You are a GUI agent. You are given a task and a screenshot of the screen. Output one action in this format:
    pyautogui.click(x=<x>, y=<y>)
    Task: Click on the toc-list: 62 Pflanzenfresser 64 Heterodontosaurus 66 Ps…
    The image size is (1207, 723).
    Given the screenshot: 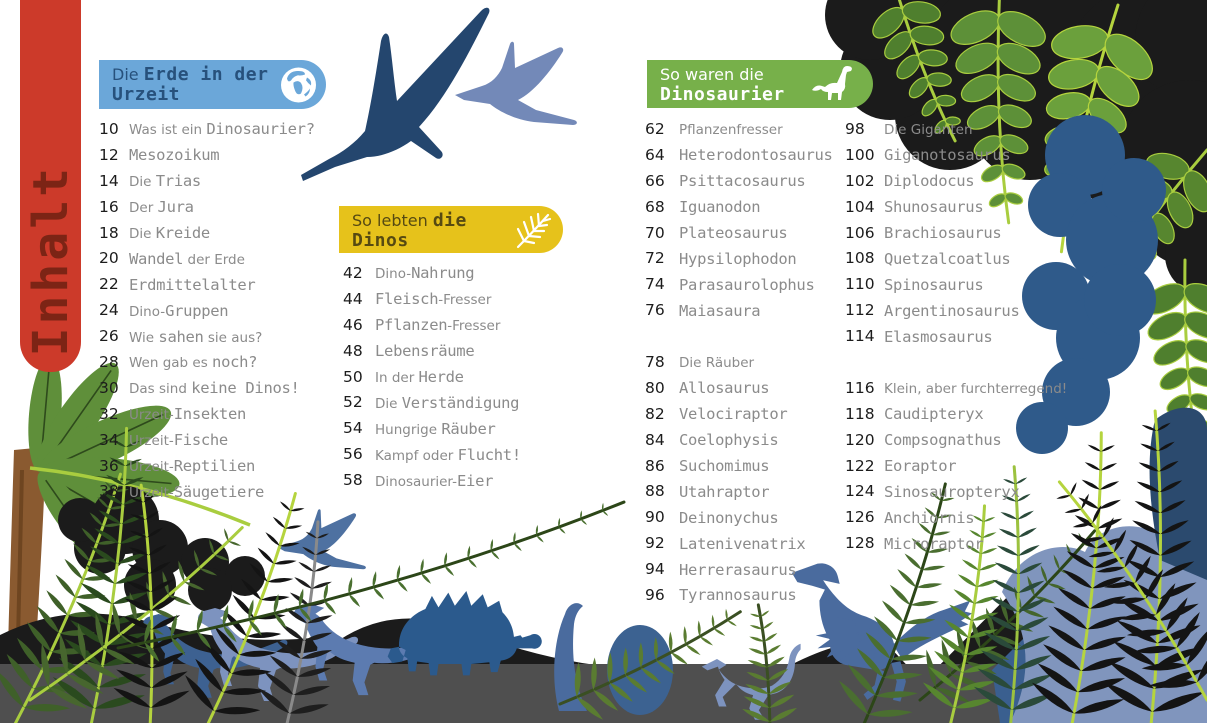 What is the action you would take?
    pyautogui.click(x=739, y=362)
    